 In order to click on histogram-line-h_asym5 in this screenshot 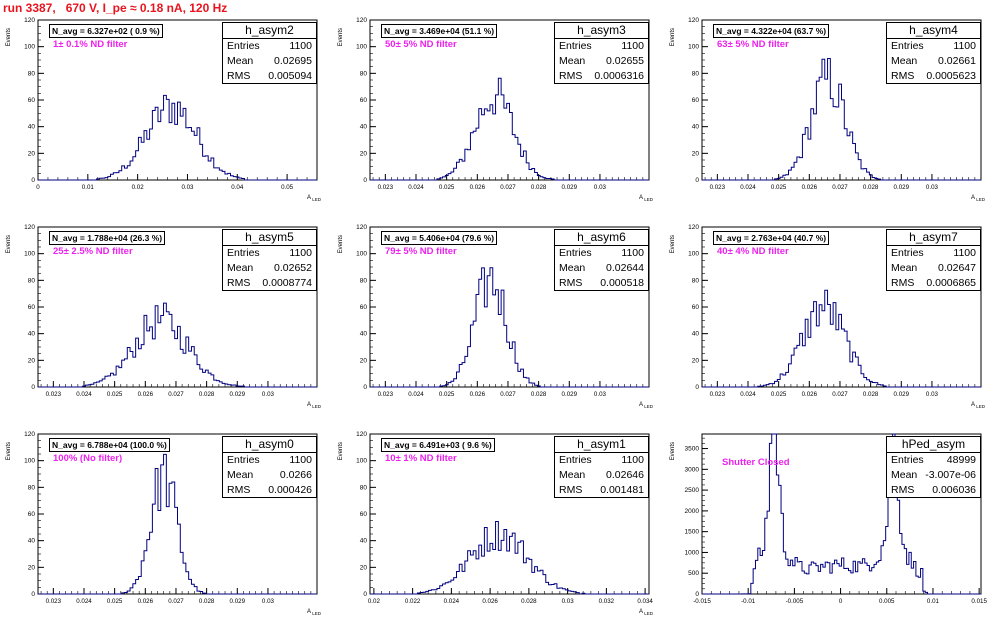, I will do `click(177, 345)`.